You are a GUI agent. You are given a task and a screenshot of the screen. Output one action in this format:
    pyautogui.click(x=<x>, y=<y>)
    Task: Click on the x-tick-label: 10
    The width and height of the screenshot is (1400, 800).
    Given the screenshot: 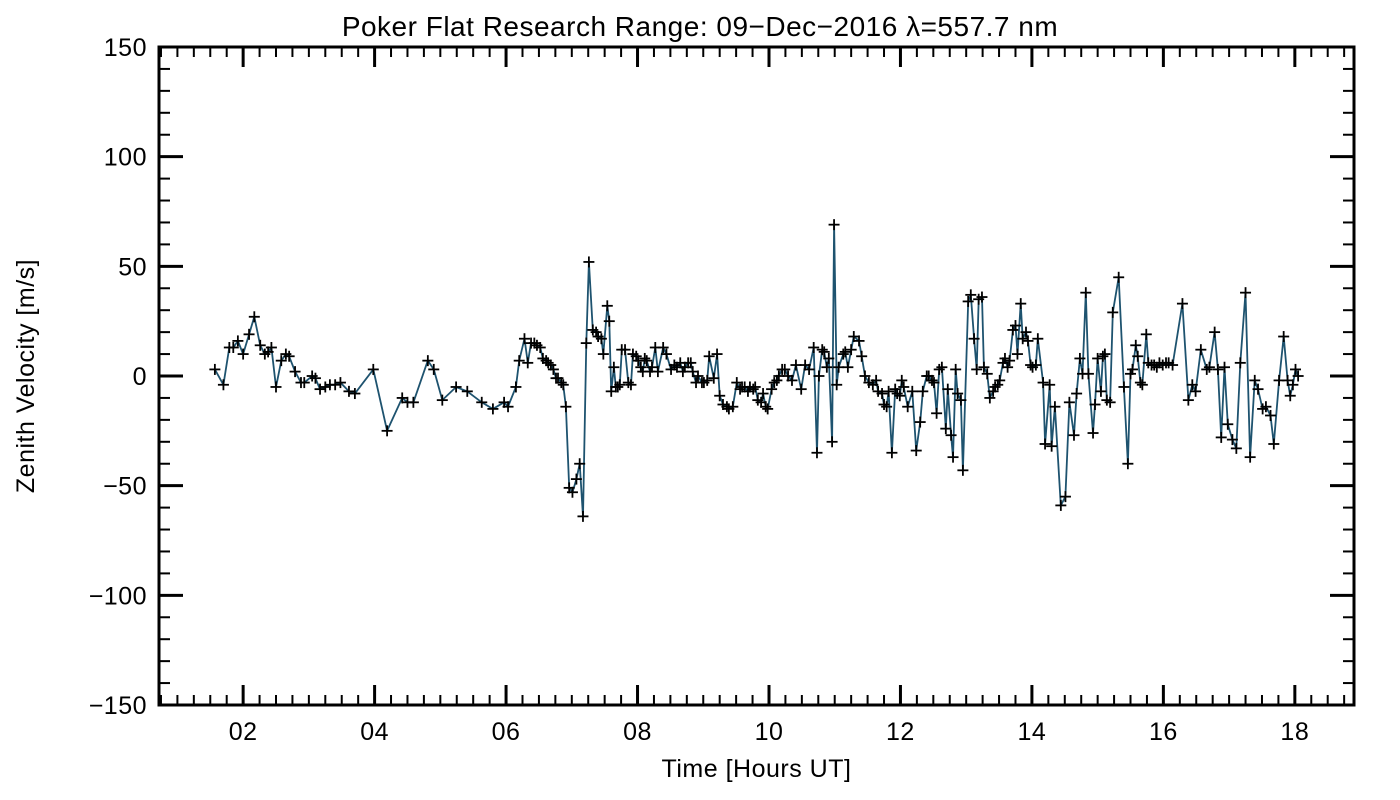 What is the action you would take?
    pyautogui.click(x=769, y=732)
    